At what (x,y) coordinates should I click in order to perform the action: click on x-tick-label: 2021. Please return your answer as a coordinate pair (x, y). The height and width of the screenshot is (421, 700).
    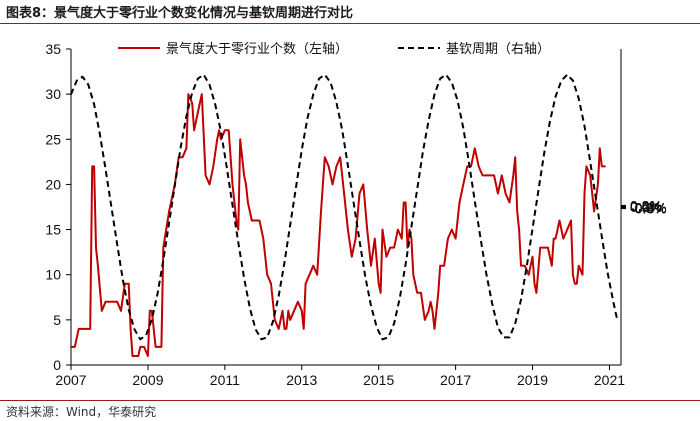
    Looking at the image, I should click on (609, 380).